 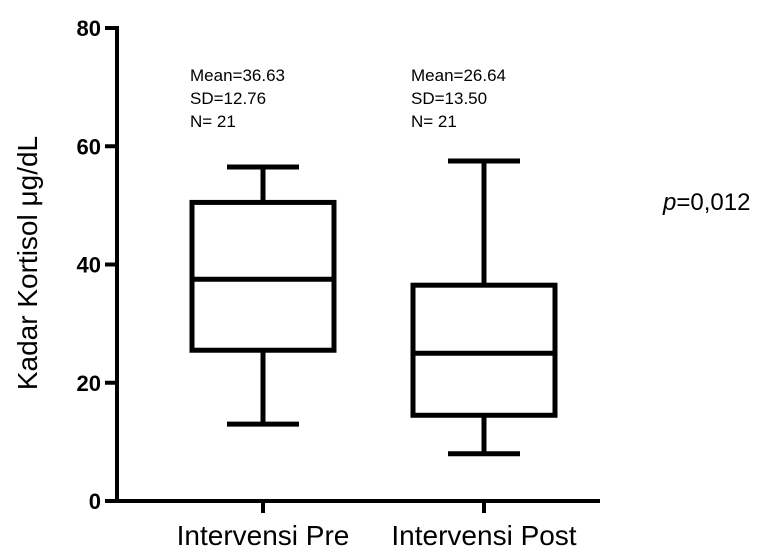 I want to click on stat-label: Mean=26.64, so click(x=458, y=75).